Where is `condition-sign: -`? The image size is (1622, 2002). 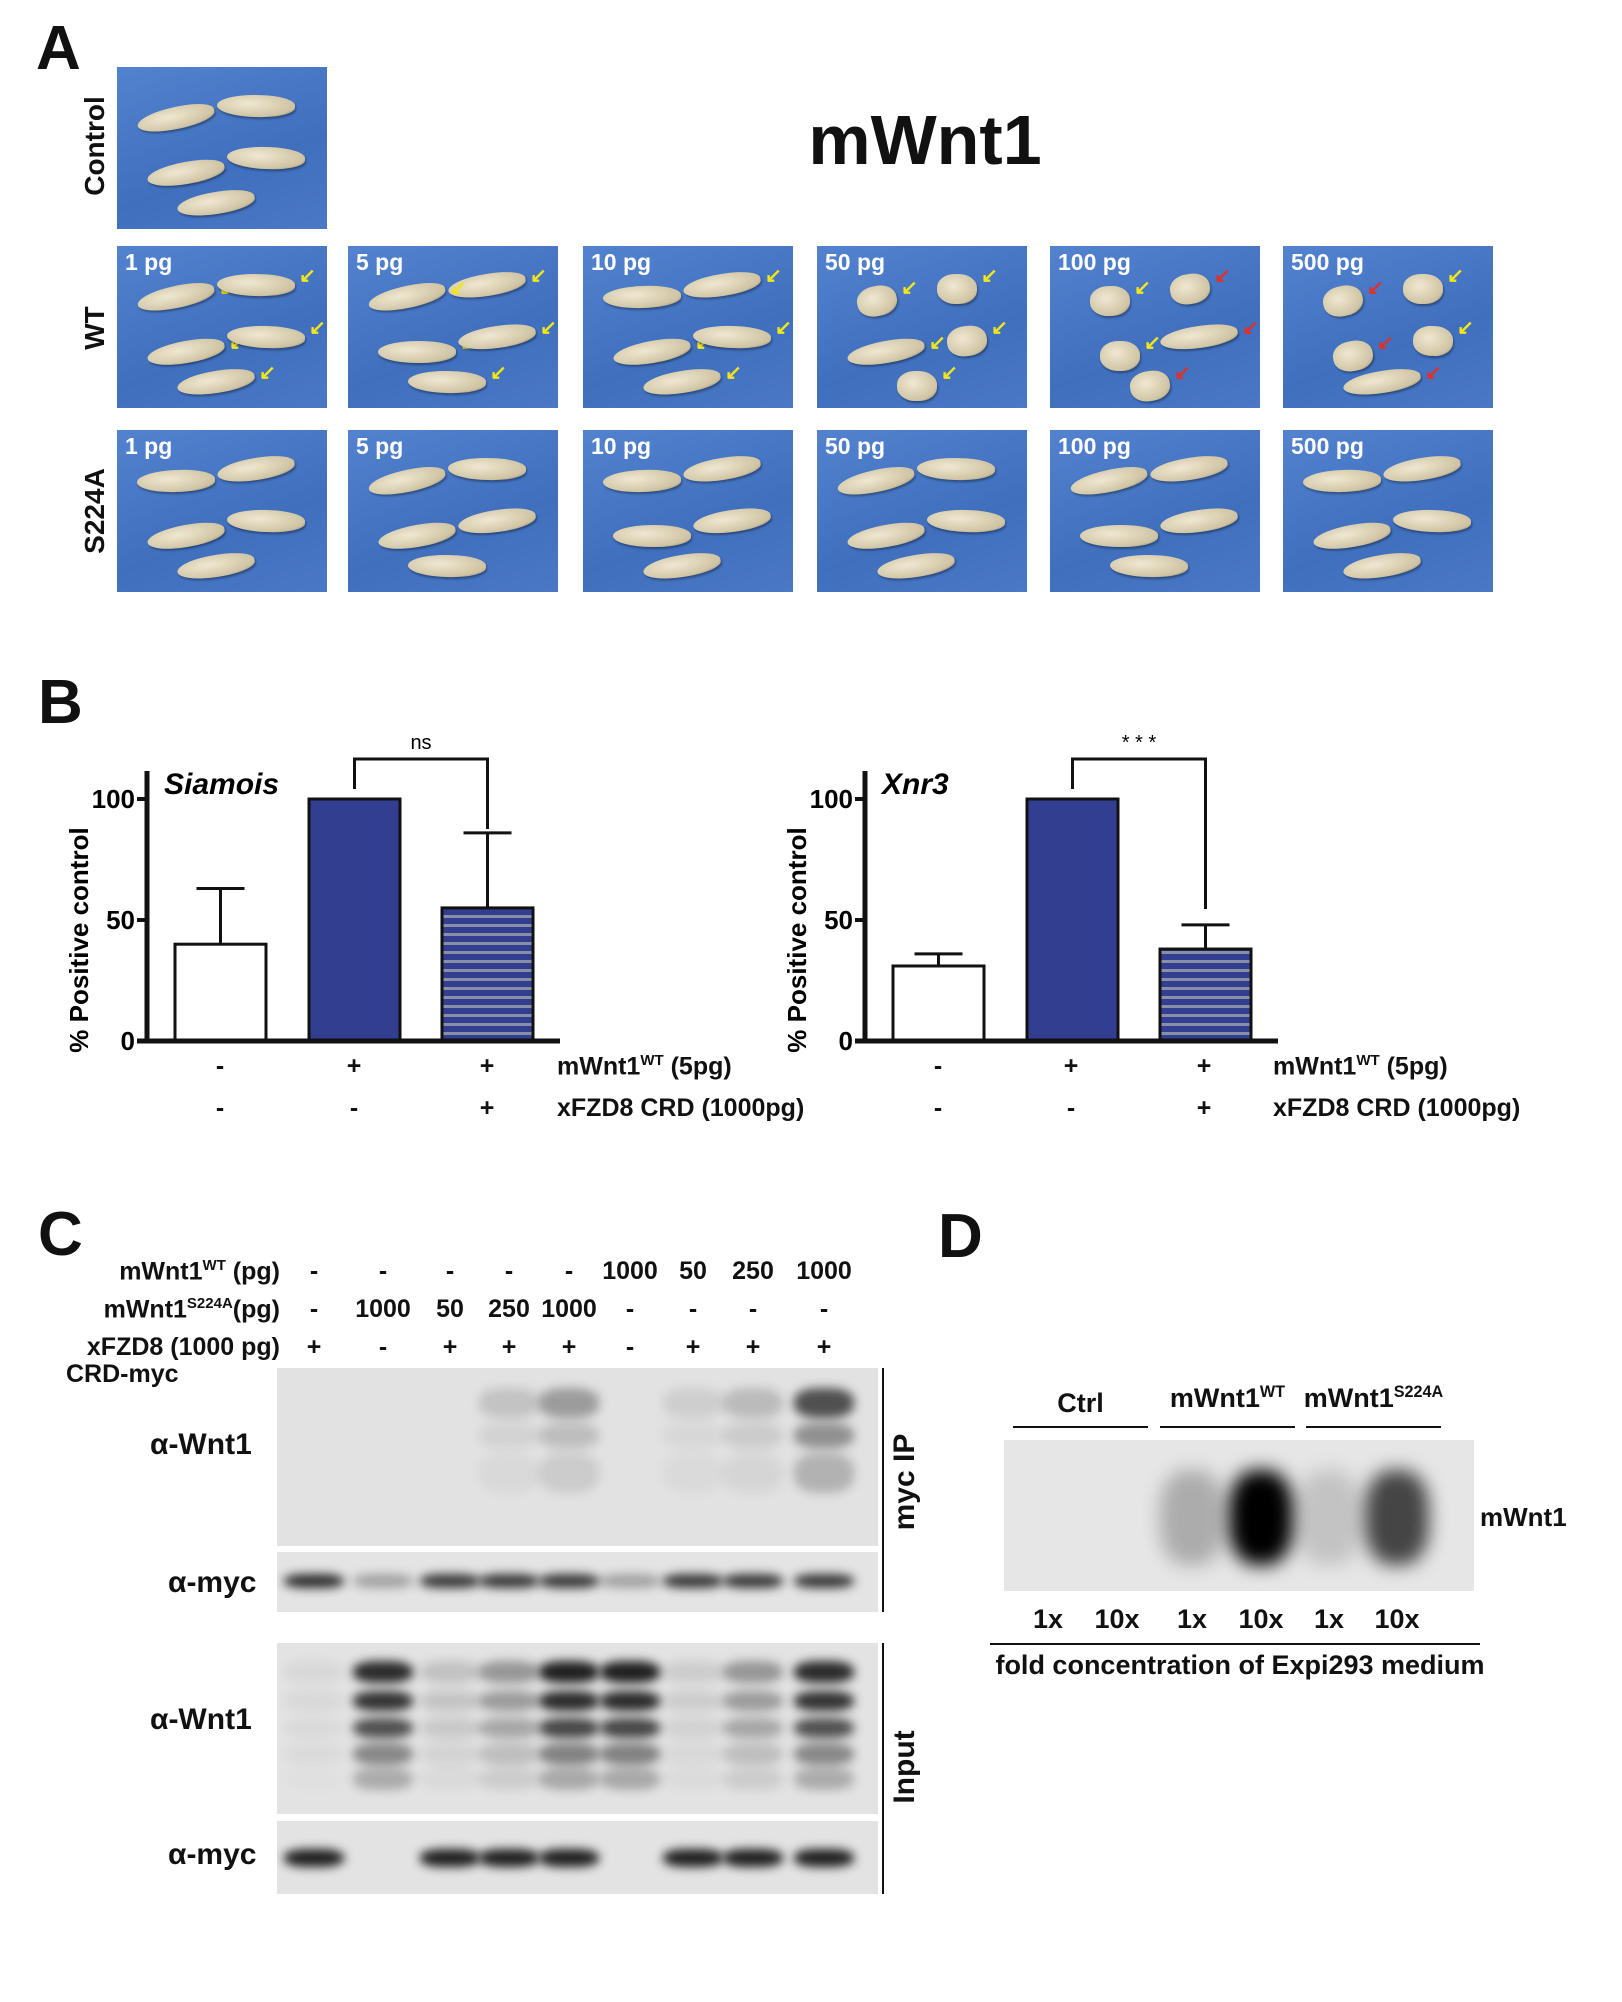 condition-sign: - is located at coordinates (220, 1108).